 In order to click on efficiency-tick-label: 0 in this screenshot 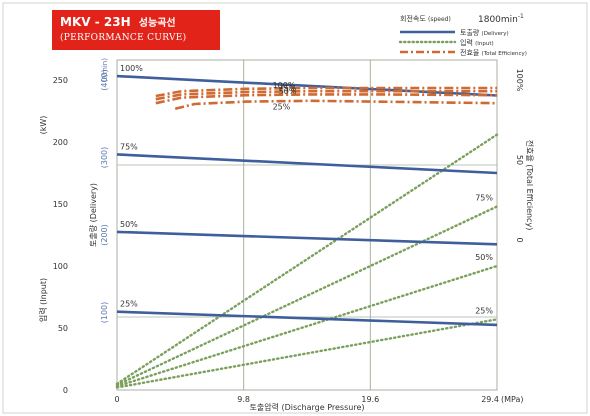, I will do `click(519, 239)`.